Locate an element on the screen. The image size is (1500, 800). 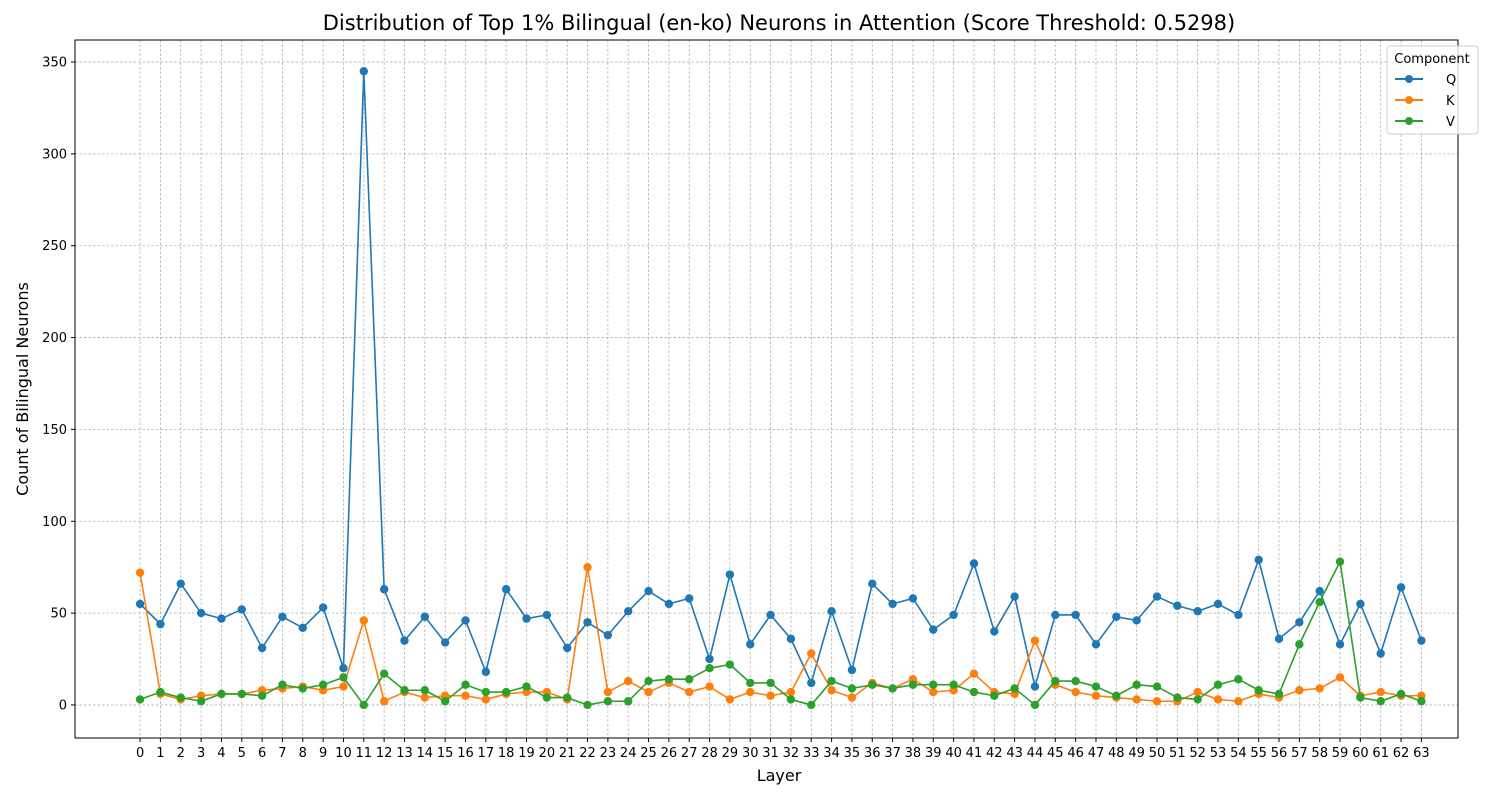
x-tick-label: 22 is located at coordinates (587, 753).